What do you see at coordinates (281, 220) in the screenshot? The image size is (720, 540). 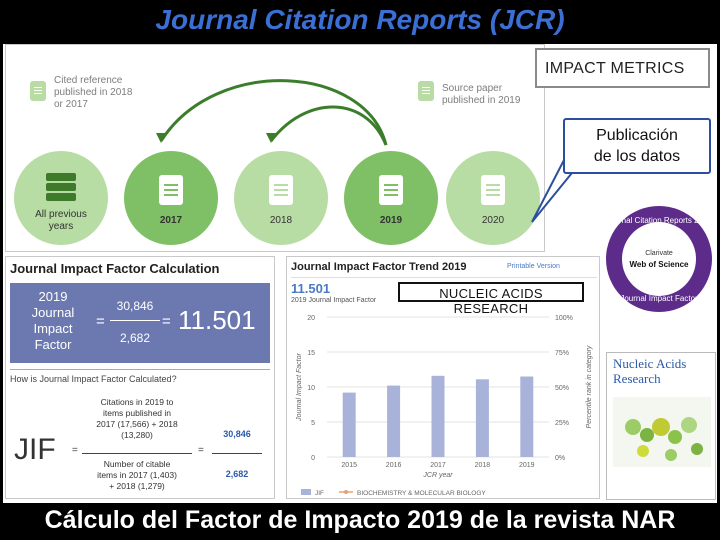 I see `year-label: 2018` at bounding box center [281, 220].